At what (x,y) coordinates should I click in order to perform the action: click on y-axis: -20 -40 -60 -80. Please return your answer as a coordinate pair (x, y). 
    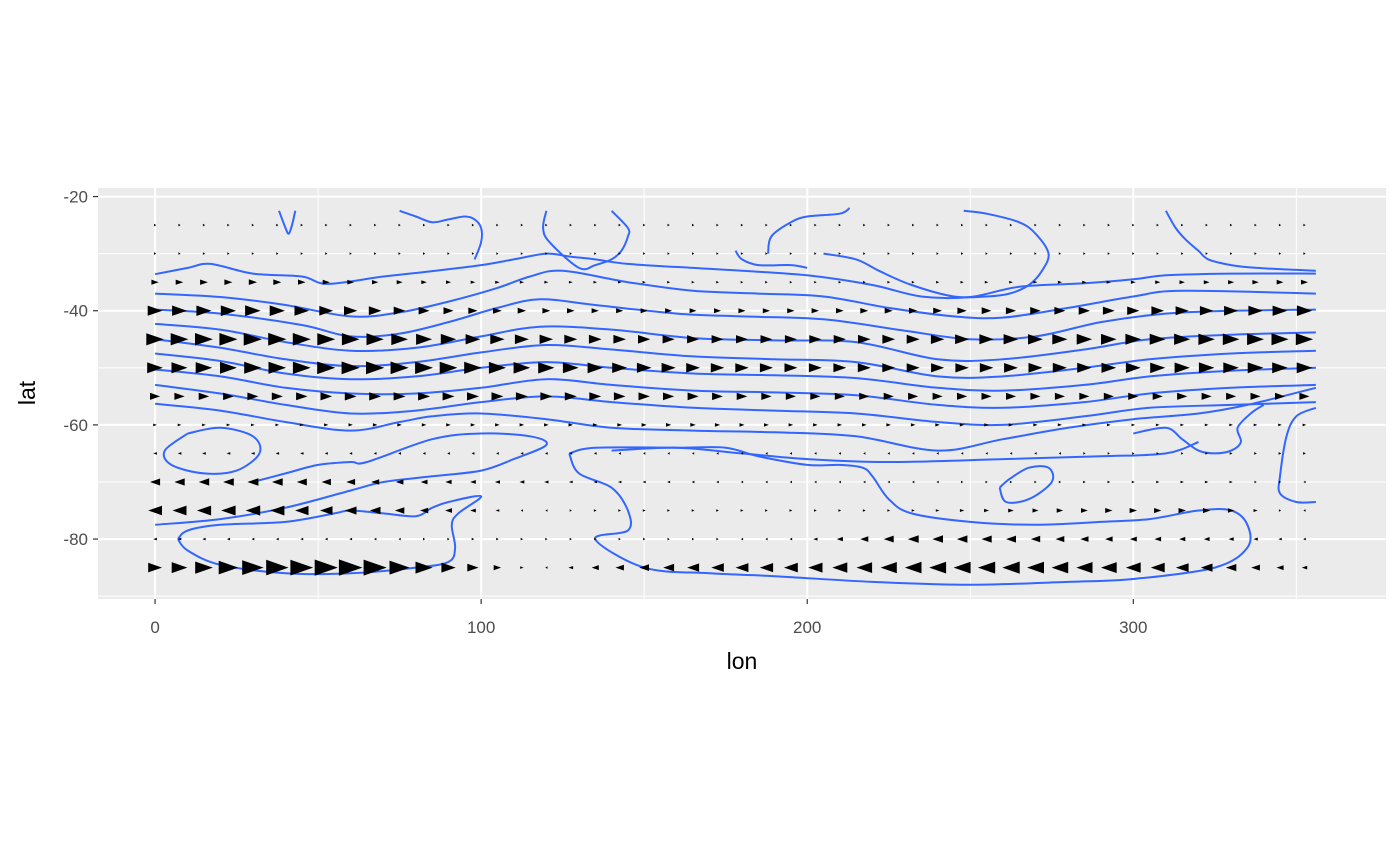
    Looking at the image, I should click on (80, 368).